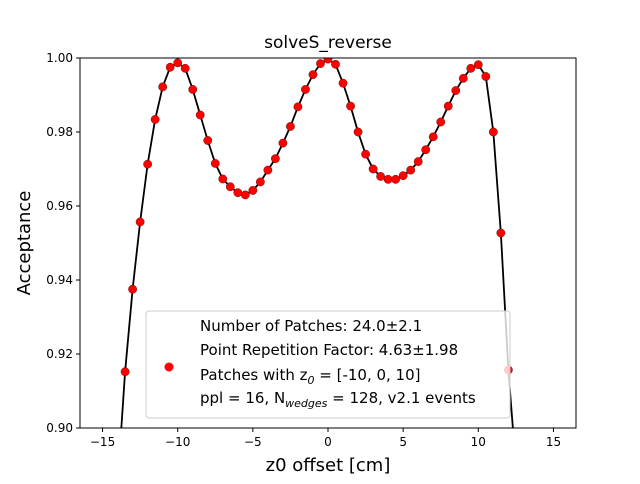 The image size is (640, 484). Describe the element at coordinates (59, 428) in the screenshot. I see `y-tick-label: 0.90` at that location.